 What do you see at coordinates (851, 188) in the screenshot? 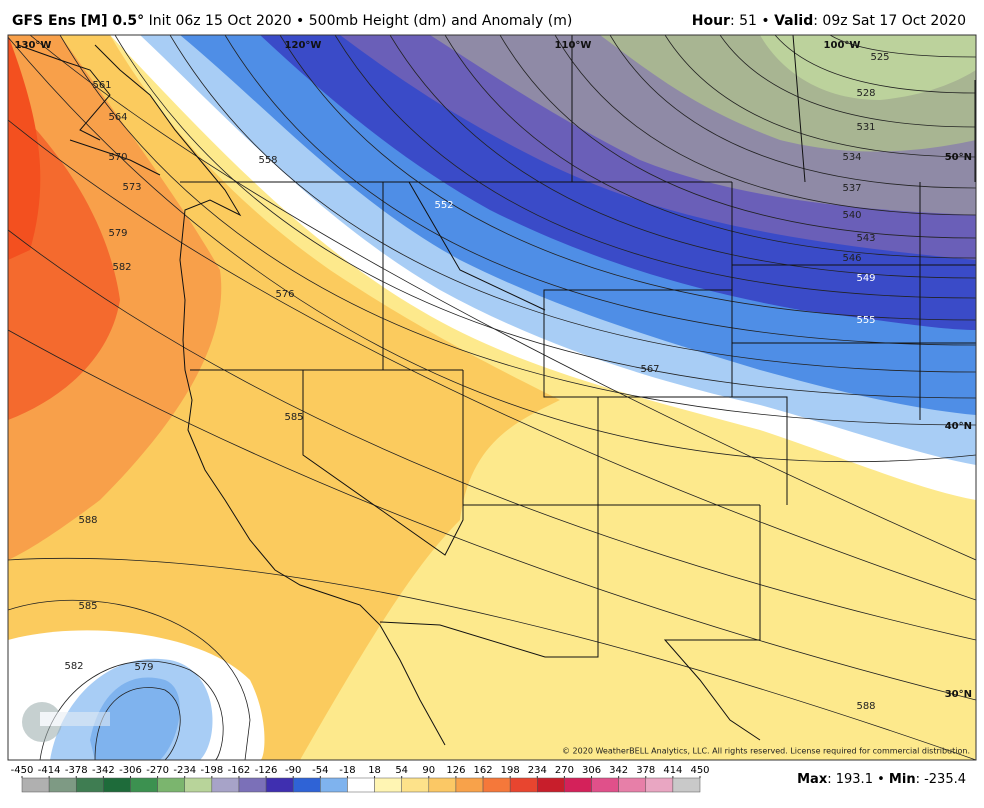
I see `contour-label: 537` at bounding box center [851, 188].